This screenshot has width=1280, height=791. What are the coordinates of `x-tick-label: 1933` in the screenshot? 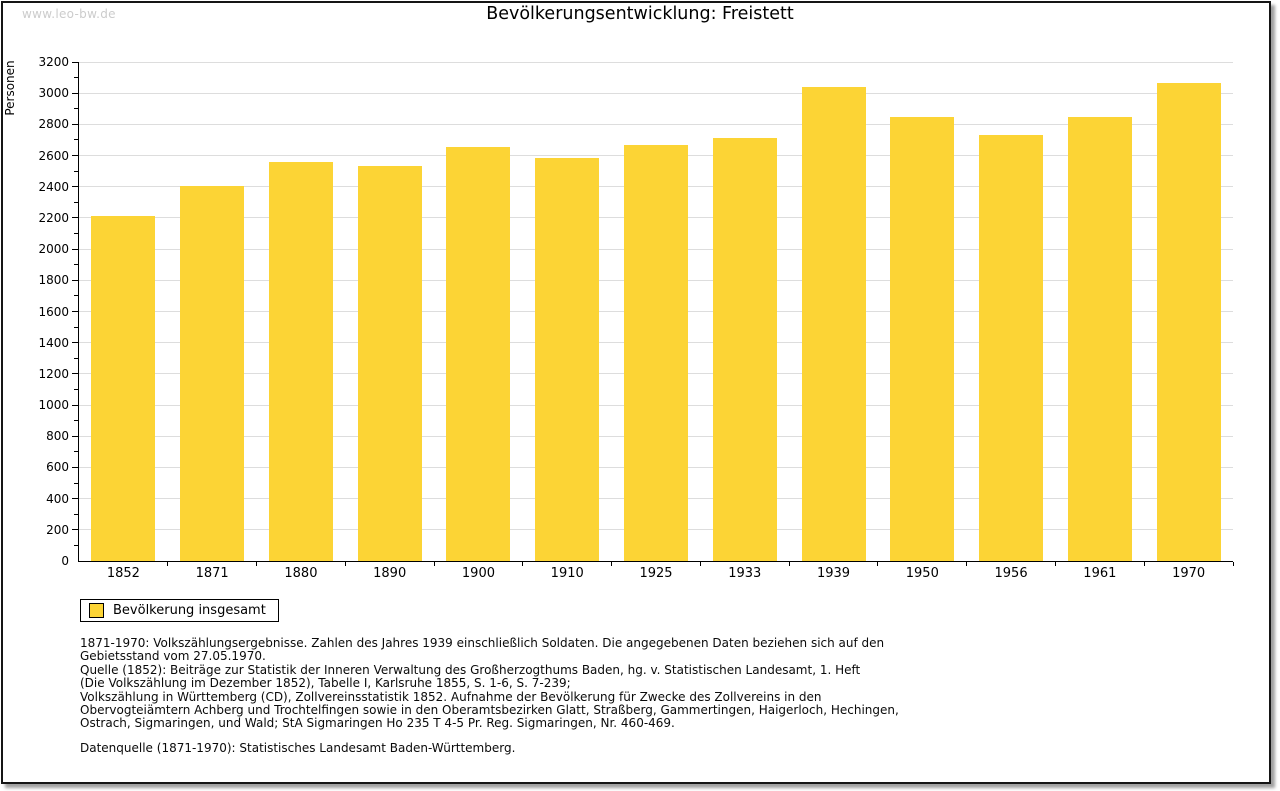 It's located at (745, 573).